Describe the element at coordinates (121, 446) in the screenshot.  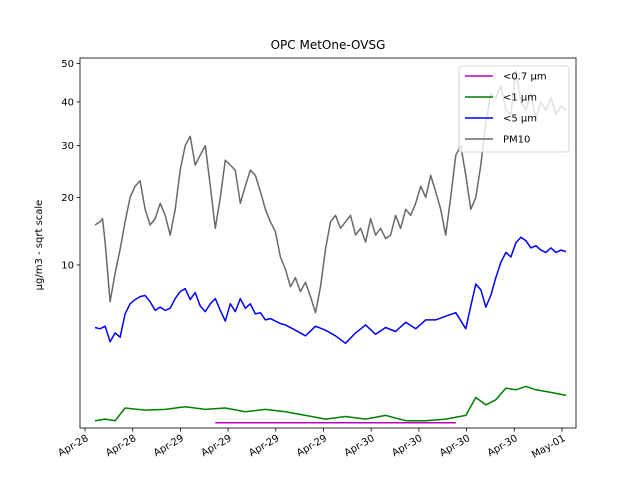
I see `x-tick-label-1: Apr-28` at that location.